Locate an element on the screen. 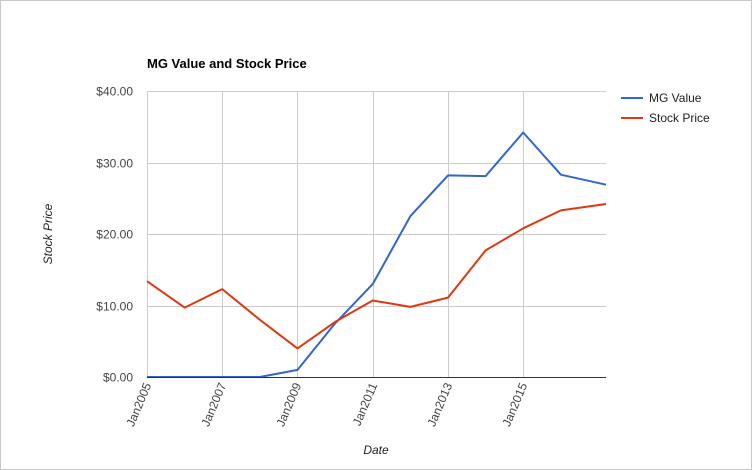 The height and width of the screenshot is (470, 752). legend: MG Value Stock Price is located at coordinates (665, 108).